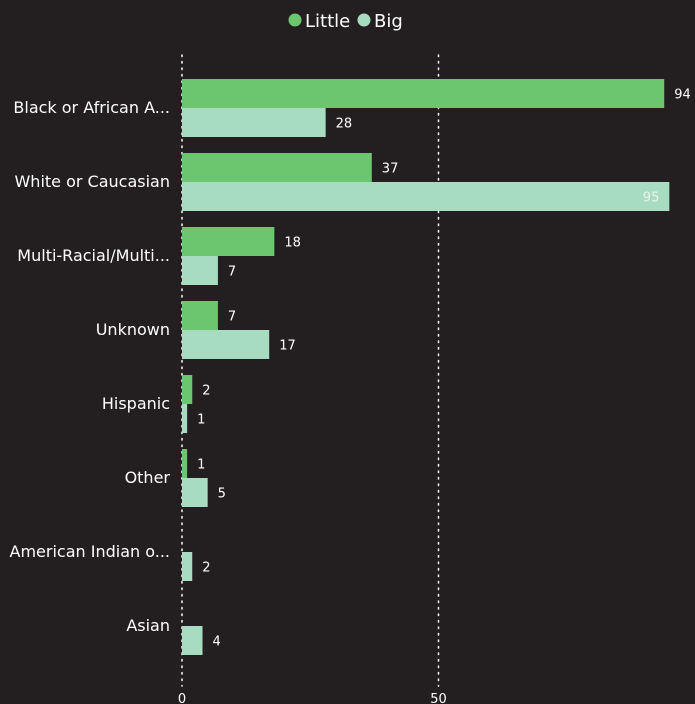 This screenshot has height=704, width=695. Describe the element at coordinates (185, 463) in the screenshot. I see `bar-little-other` at that location.